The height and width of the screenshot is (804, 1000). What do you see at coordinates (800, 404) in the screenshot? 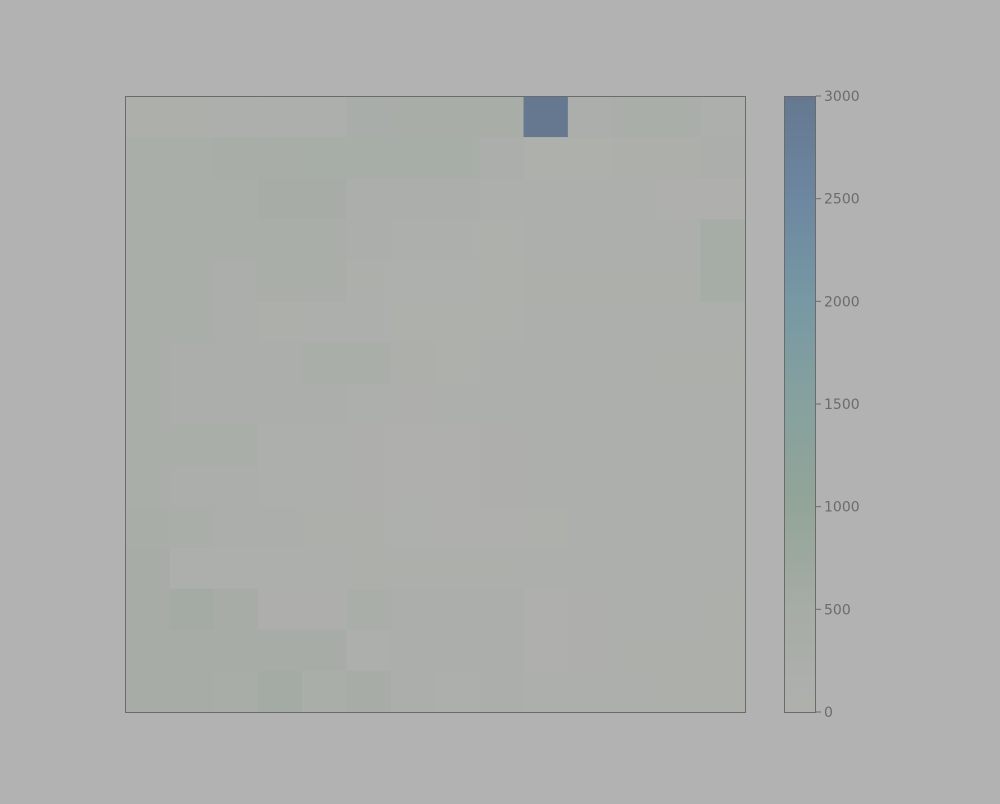
I see `colorbar-frame` at bounding box center [800, 404].